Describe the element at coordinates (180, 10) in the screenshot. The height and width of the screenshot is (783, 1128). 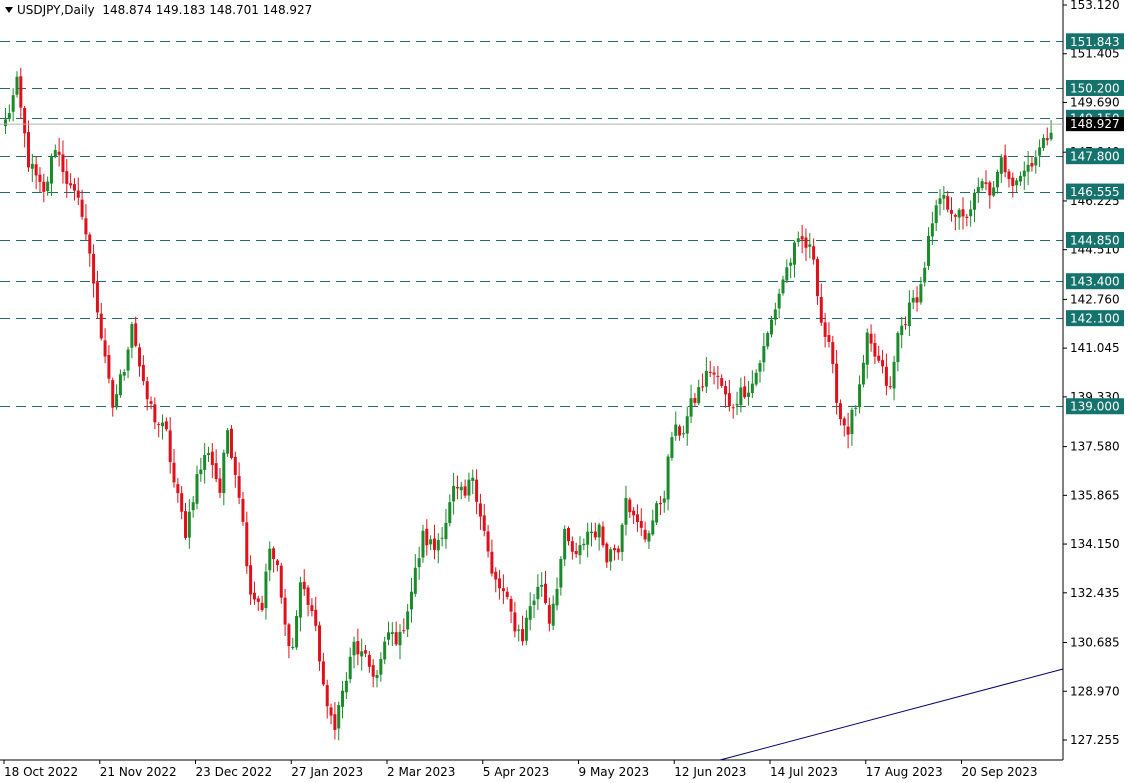
I see `ohlc-high: 149.183` at that location.